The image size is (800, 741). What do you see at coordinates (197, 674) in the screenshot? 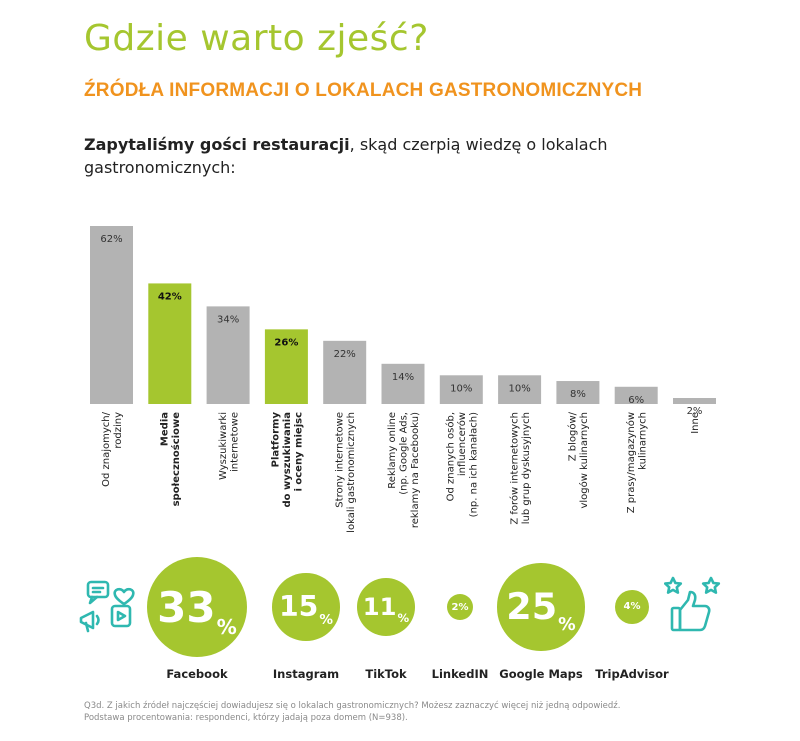
I see `platform-name: Facebook` at bounding box center [197, 674].